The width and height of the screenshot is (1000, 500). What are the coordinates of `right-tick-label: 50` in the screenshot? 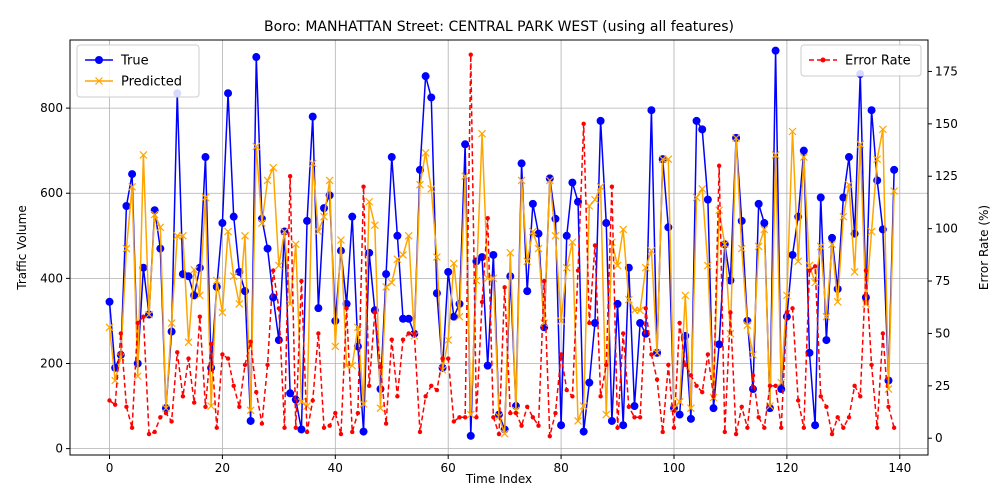 It's located at (942, 333).